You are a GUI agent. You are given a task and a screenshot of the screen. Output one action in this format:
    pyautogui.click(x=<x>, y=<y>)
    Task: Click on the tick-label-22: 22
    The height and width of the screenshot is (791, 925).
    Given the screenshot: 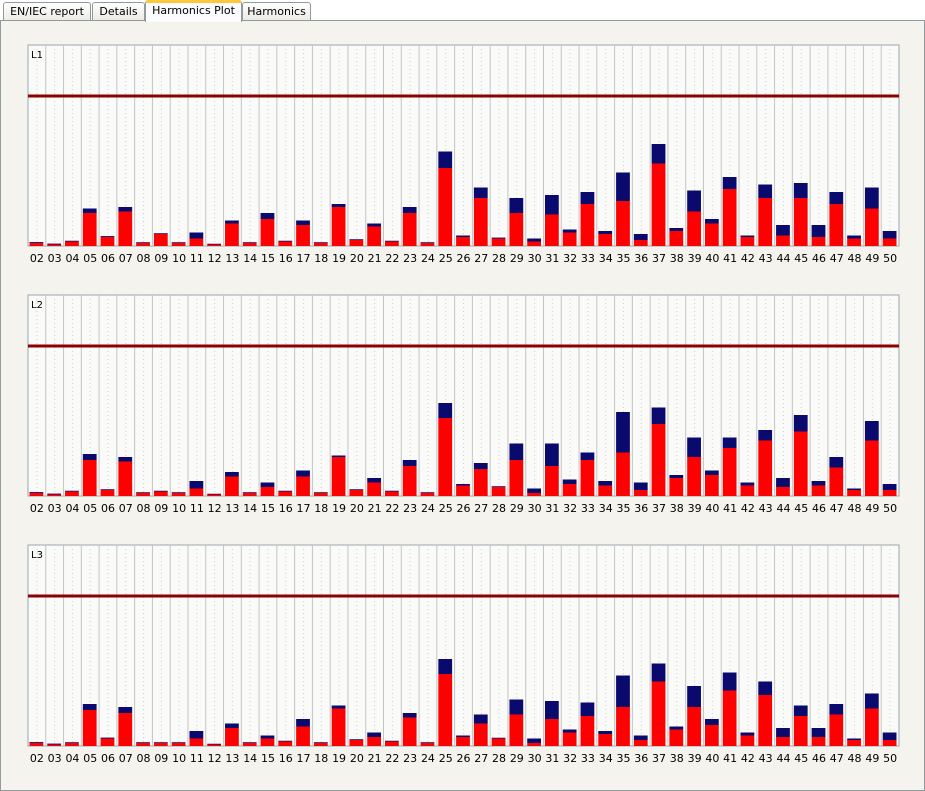 What is the action you would take?
    pyautogui.click(x=392, y=758)
    